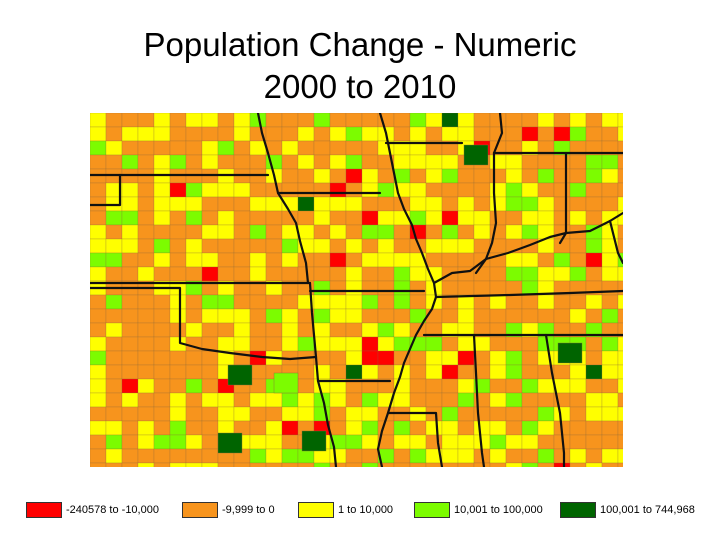  What do you see at coordinates (248, 510) in the screenshot?
I see `legend-label: -9,999 to 0` at bounding box center [248, 510].